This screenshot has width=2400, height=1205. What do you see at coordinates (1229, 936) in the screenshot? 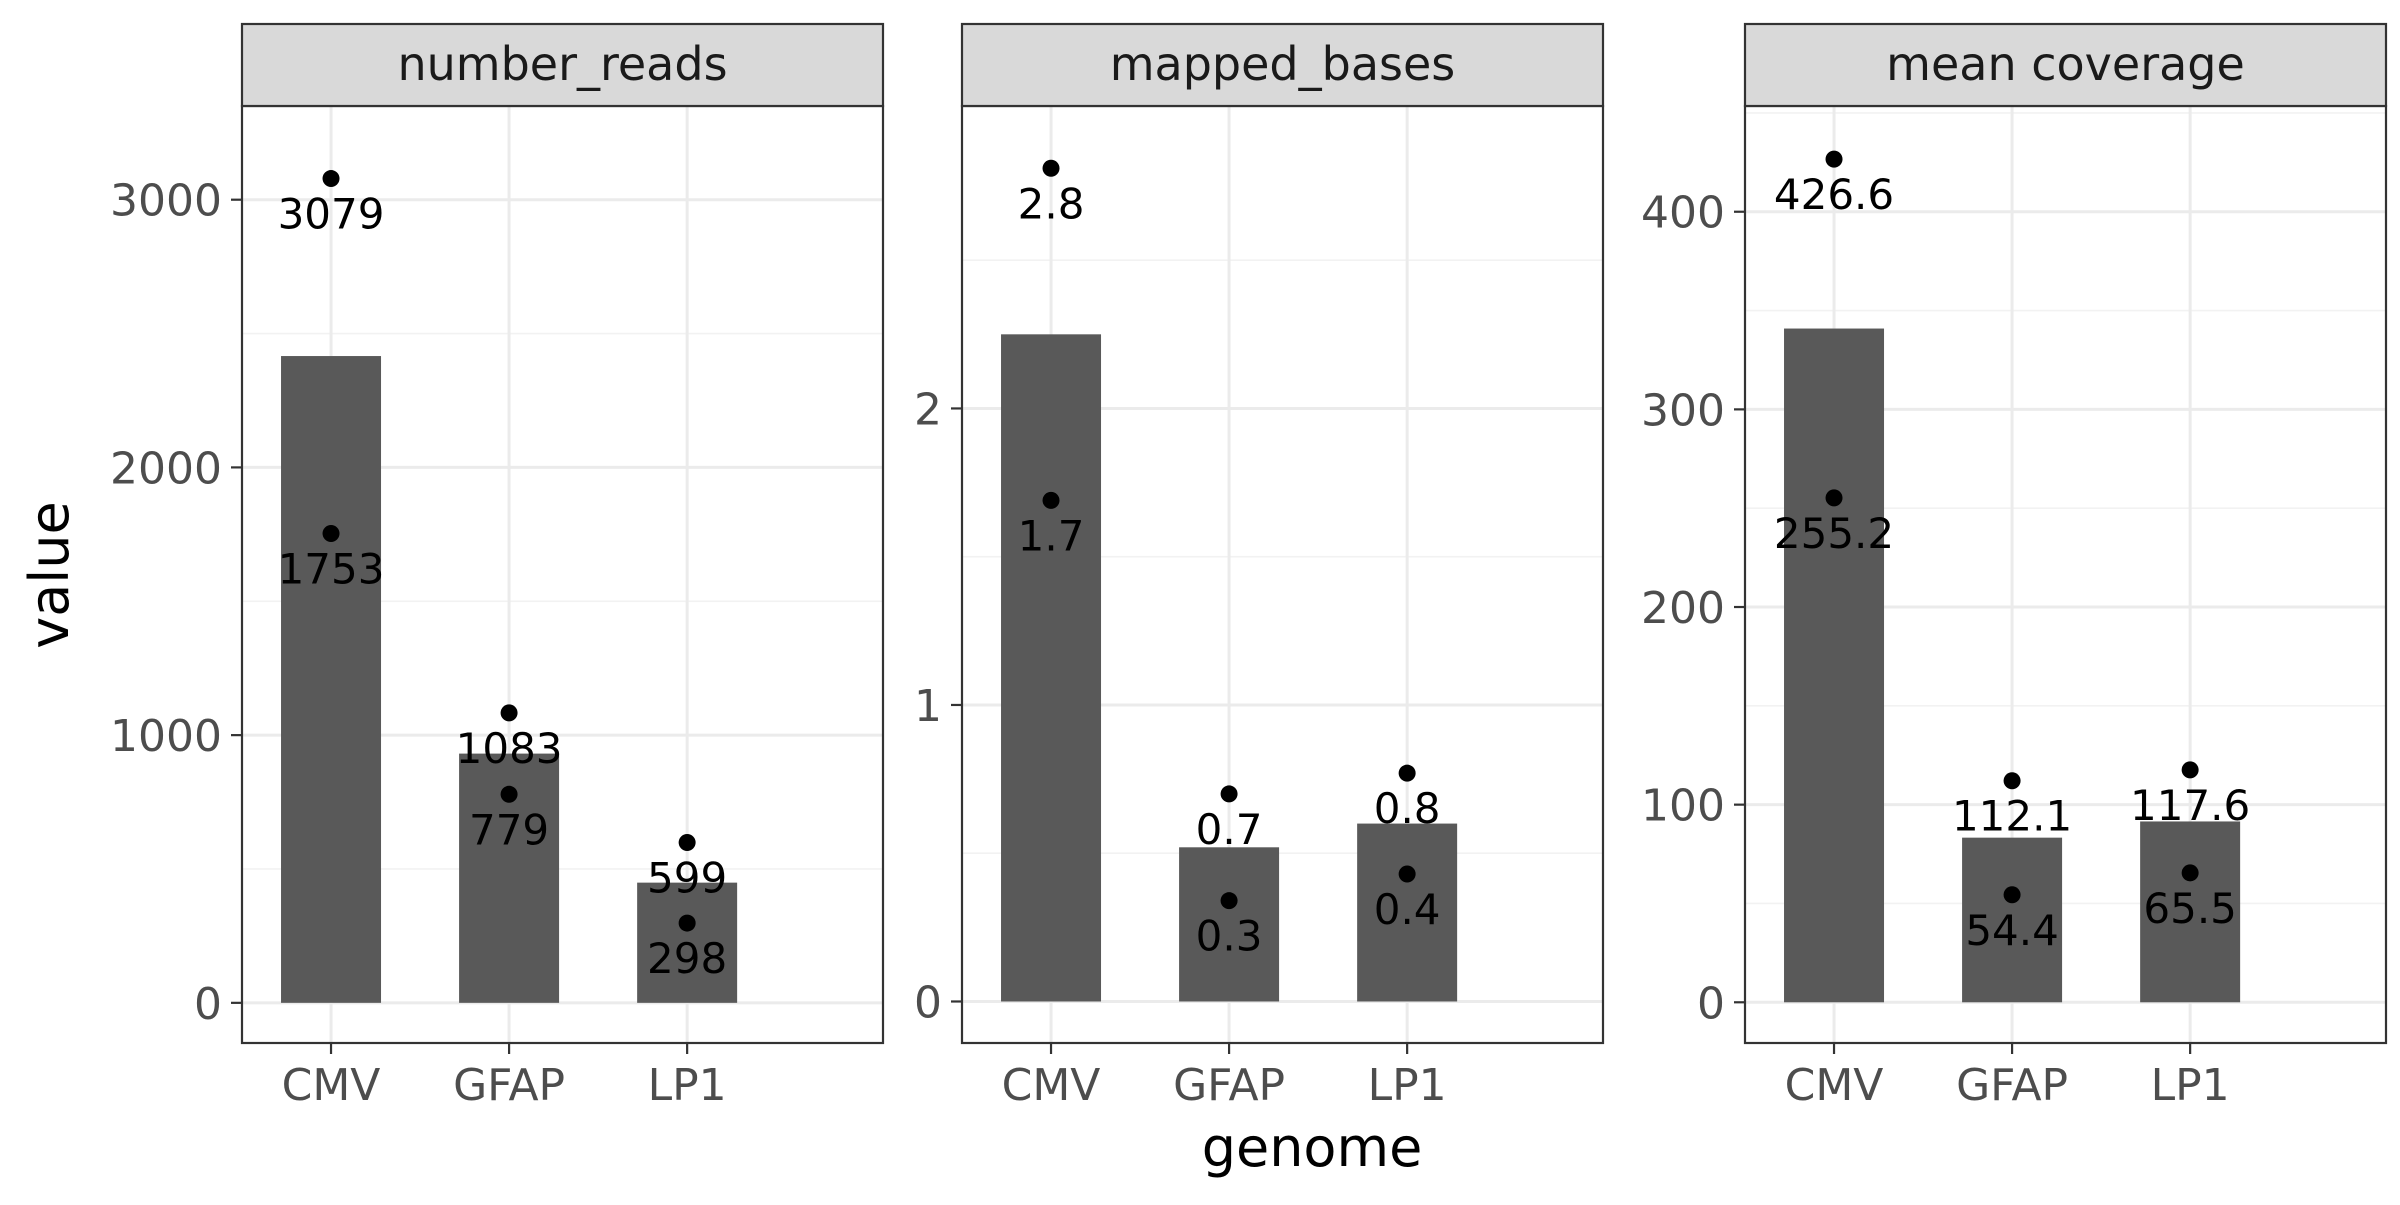
I see `data-label: 0.3` at bounding box center [1229, 936].